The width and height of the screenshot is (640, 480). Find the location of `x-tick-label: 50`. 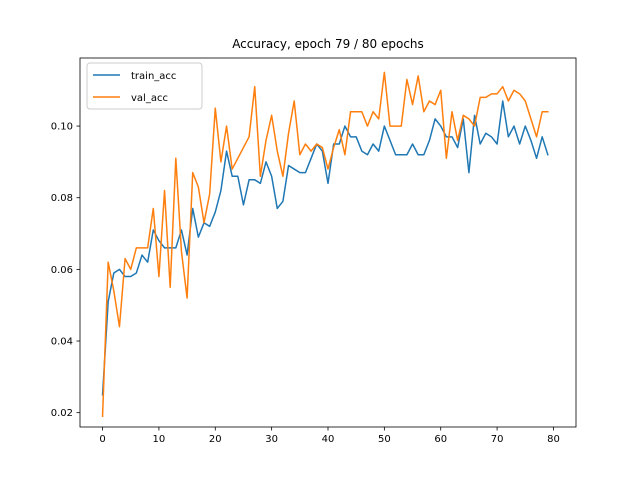

x-tick-label: 50 is located at coordinates (384, 439).